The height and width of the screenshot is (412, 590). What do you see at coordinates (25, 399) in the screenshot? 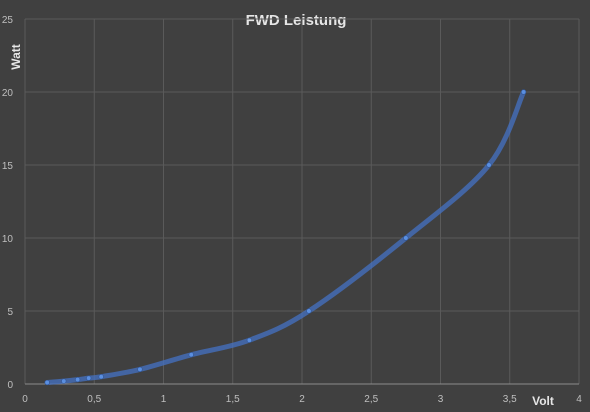
I see `x-tick-label: 0` at bounding box center [25, 399].